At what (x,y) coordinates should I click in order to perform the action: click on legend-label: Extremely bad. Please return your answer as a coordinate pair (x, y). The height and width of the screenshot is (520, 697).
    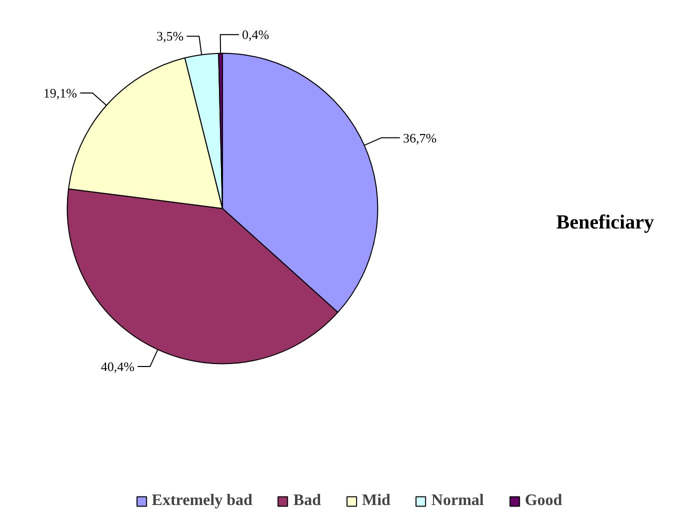
    Looking at the image, I should click on (202, 501).